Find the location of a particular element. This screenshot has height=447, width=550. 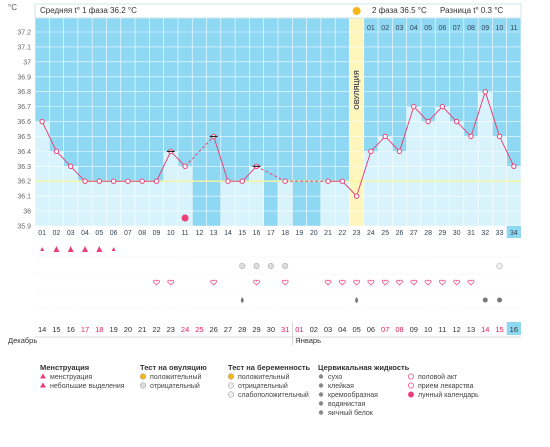

day-label: 08 is located at coordinates (142, 233).